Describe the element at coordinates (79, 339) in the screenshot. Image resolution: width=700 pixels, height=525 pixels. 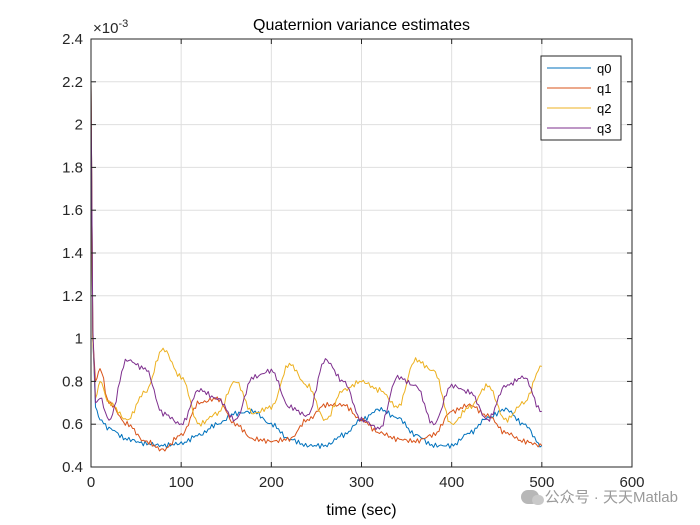
I see `y-tick-label: 1` at that location.